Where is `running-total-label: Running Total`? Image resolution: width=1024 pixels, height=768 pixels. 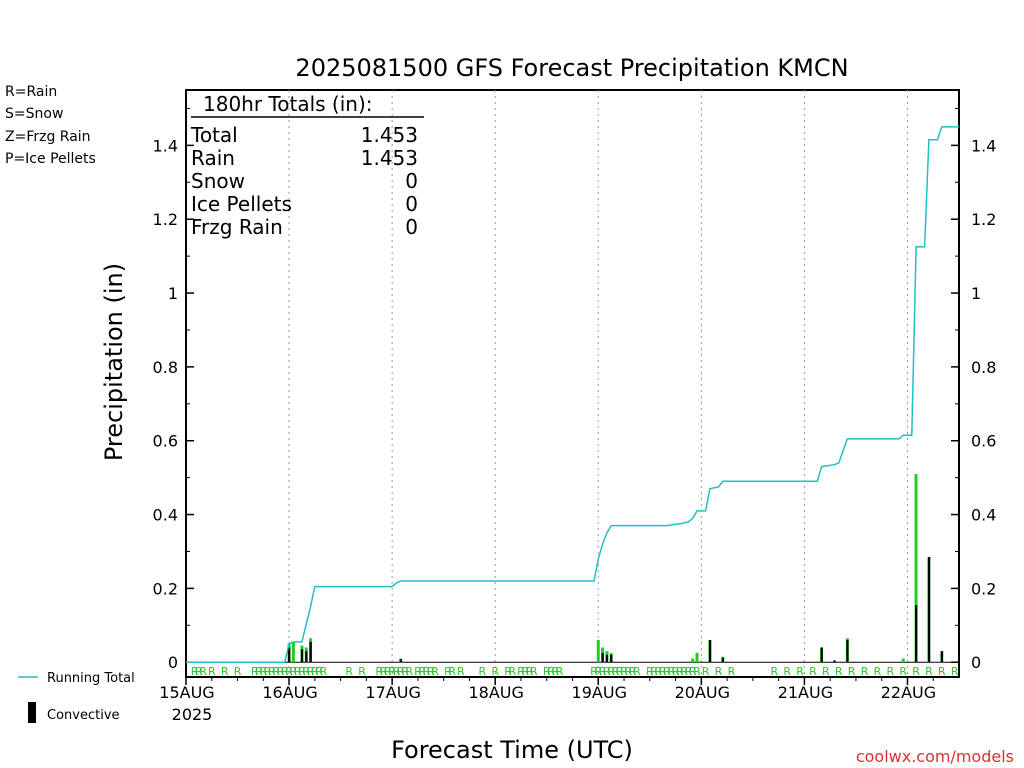
running-total-label: Running Total is located at coordinates (91, 678).